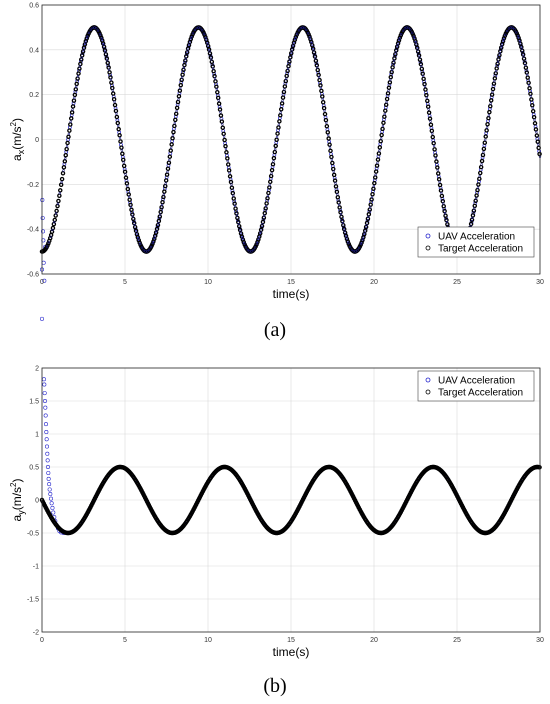  What do you see at coordinates (476, 381) in the screenshot?
I see `legend-entry: UAV Acceleration` at bounding box center [476, 381].